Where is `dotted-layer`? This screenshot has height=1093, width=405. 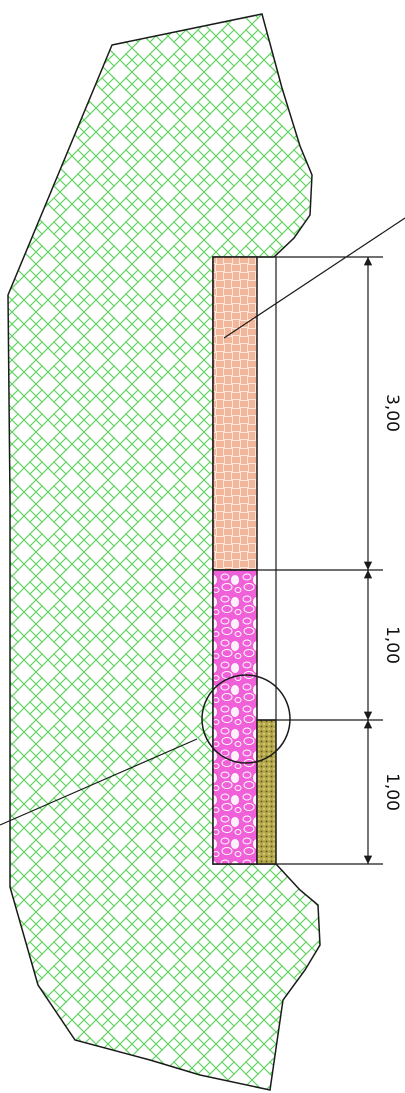 dotted-layer is located at coordinates (266, 792).